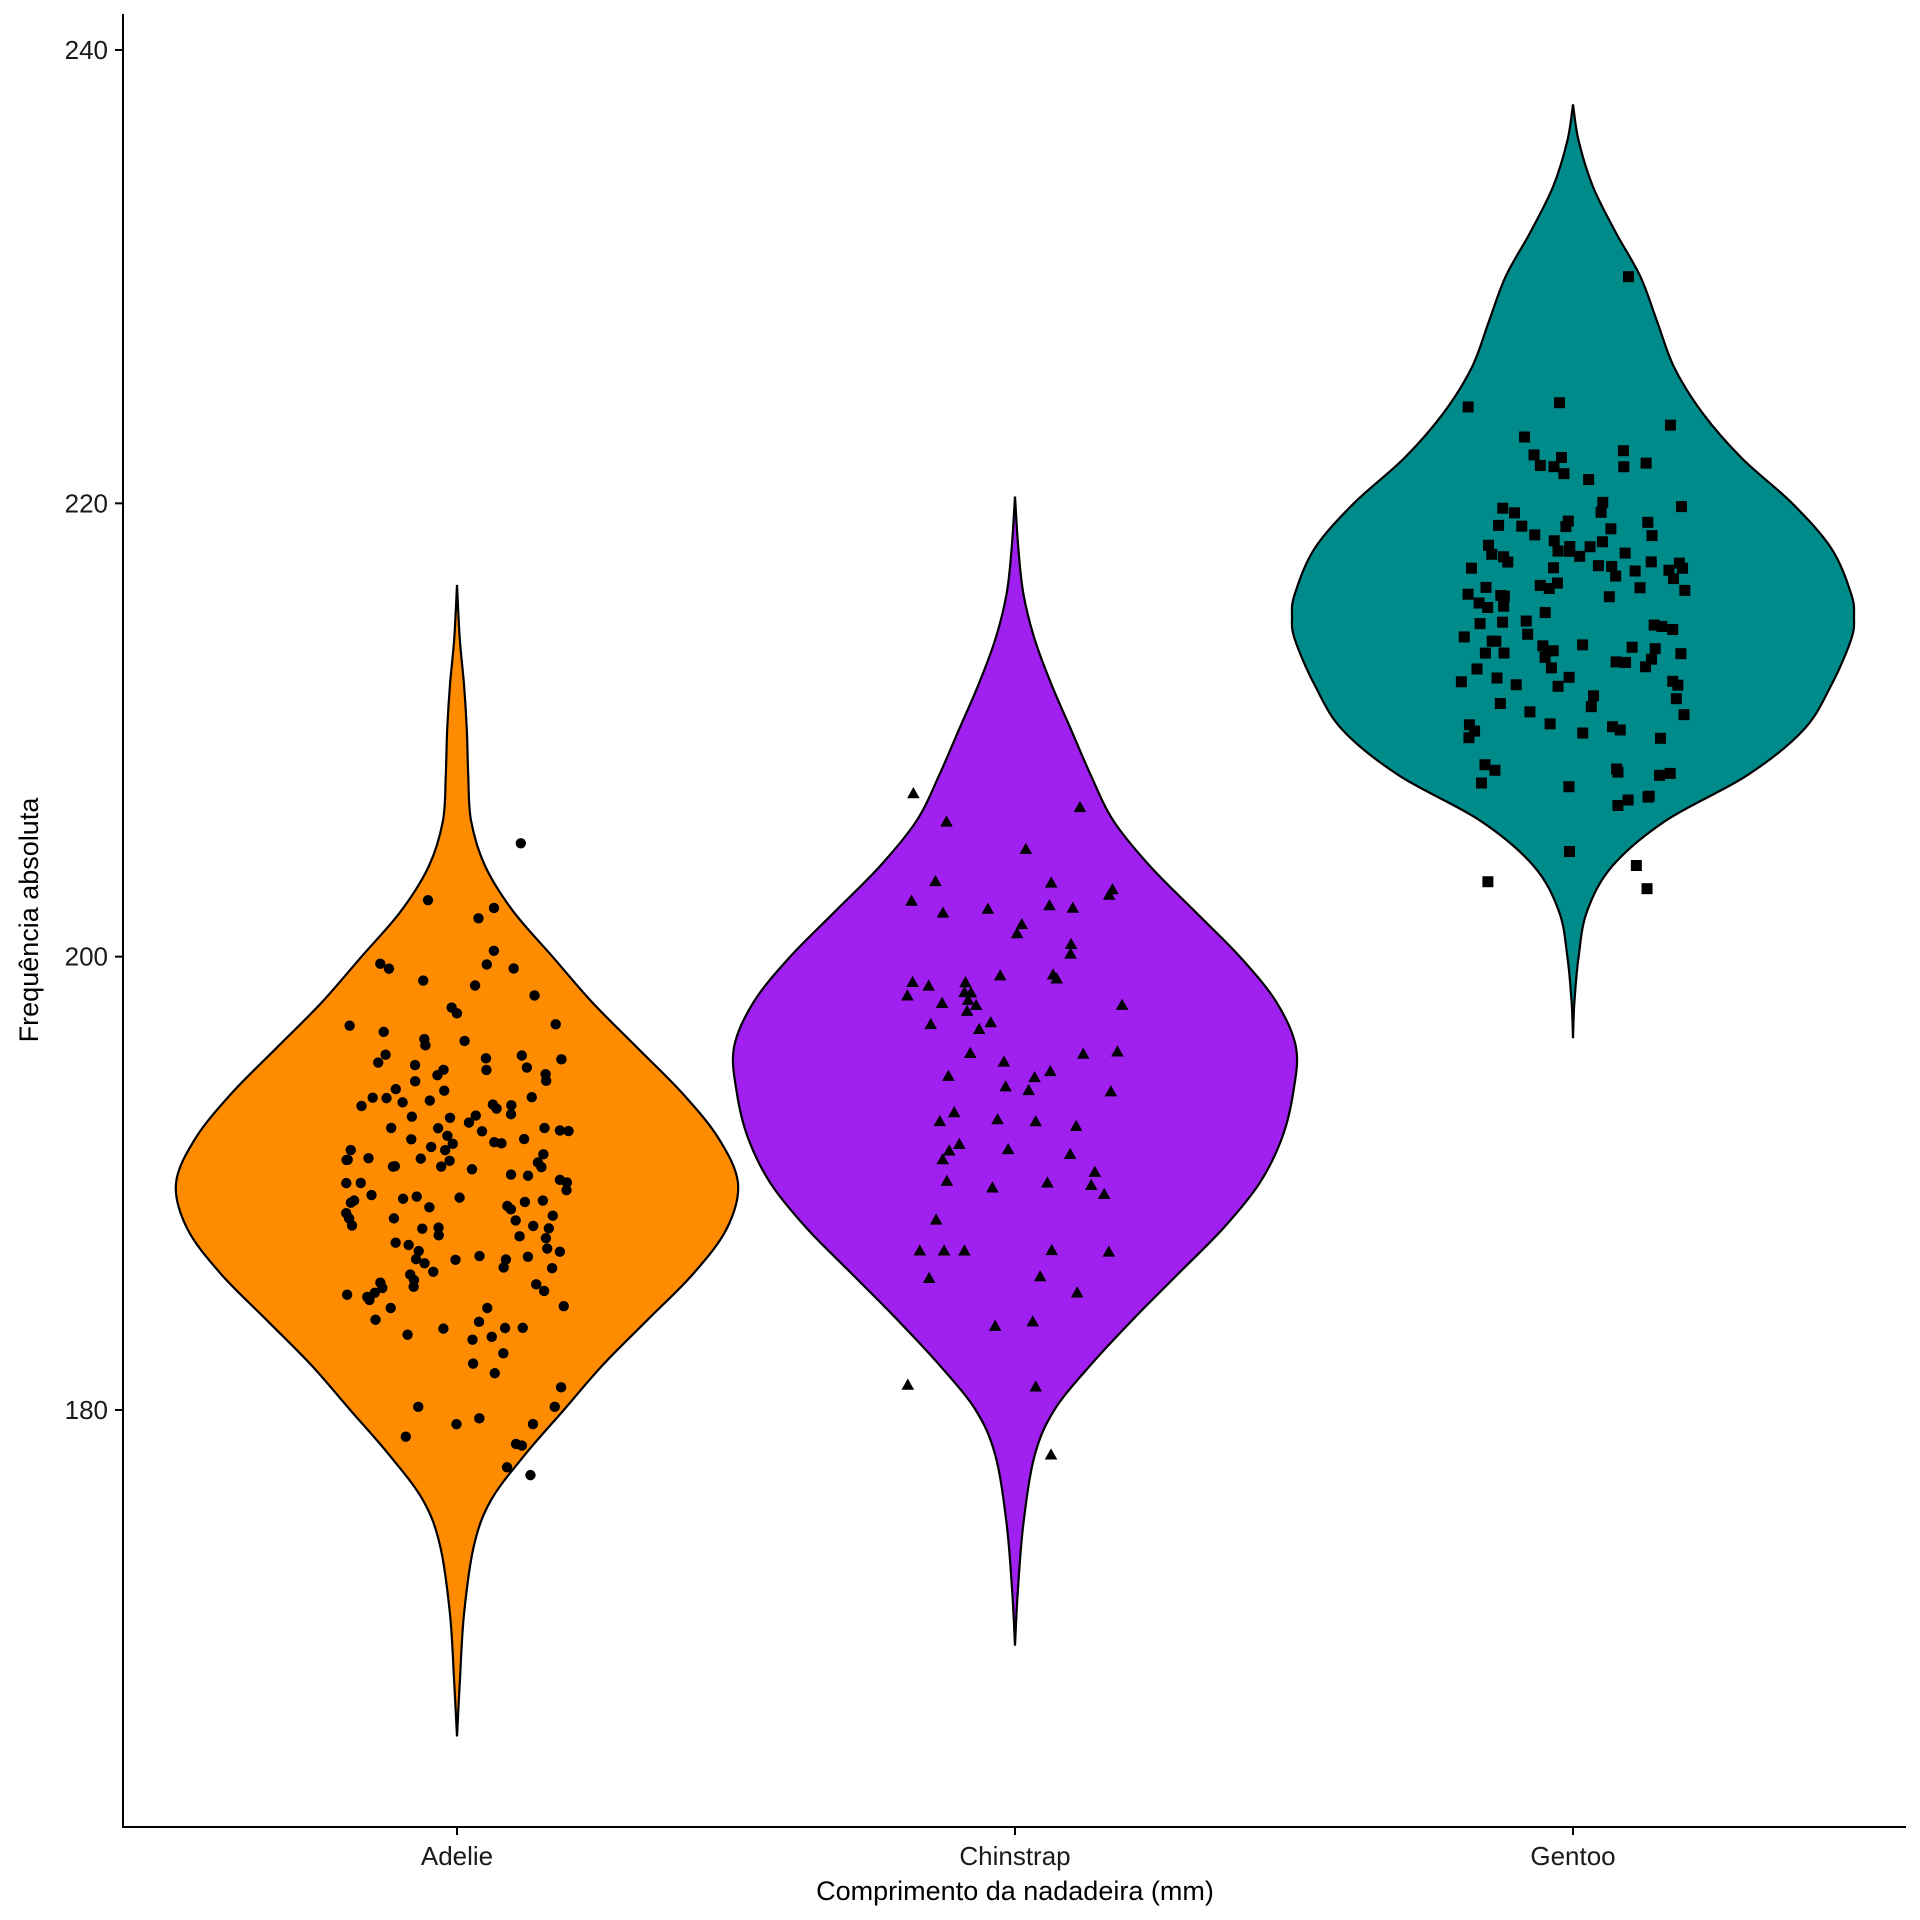  What do you see at coordinates (29, 920) in the screenshot?
I see `y-axis-title: Frequência absoluta` at bounding box center [29, 920].